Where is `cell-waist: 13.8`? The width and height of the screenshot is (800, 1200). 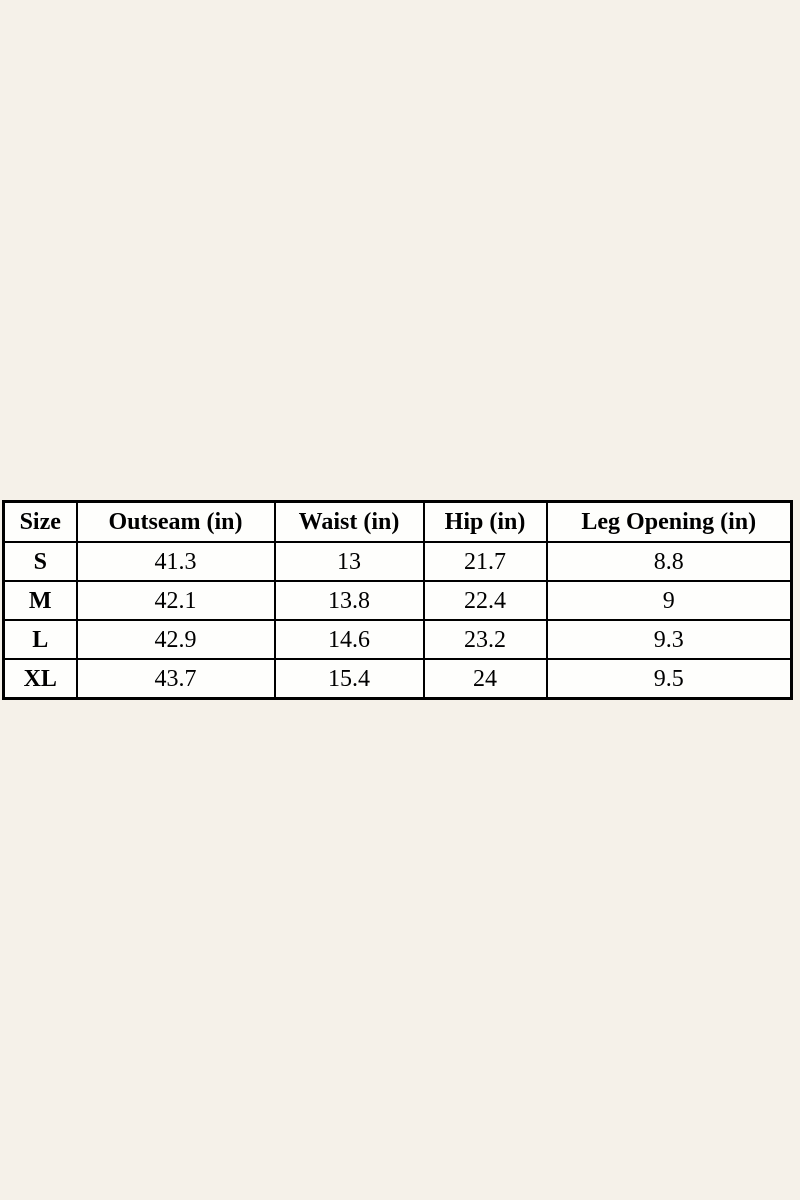 cell-waist: 13.8 is located at coordinates (349, 600).